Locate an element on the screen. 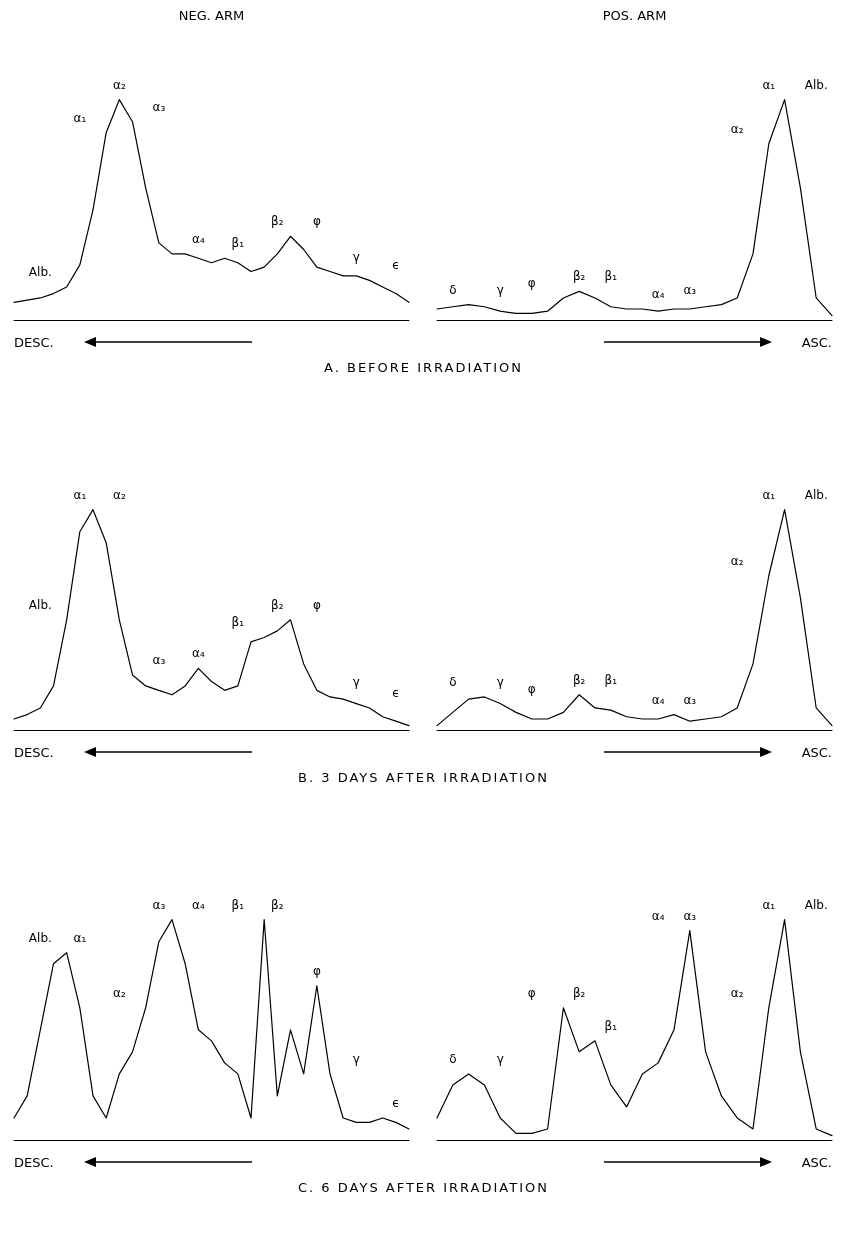 Image resolution: width=847 pixels, height=1249 pixels. chart-title: NEG. ARM is located at coordinates (211, 15).